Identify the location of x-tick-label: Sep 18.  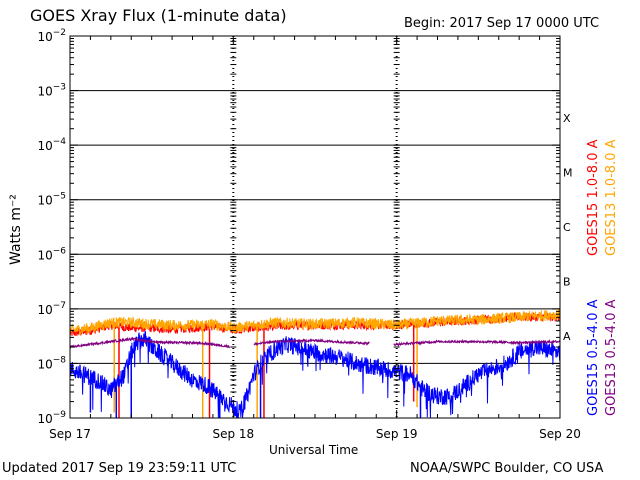
(233, 434).